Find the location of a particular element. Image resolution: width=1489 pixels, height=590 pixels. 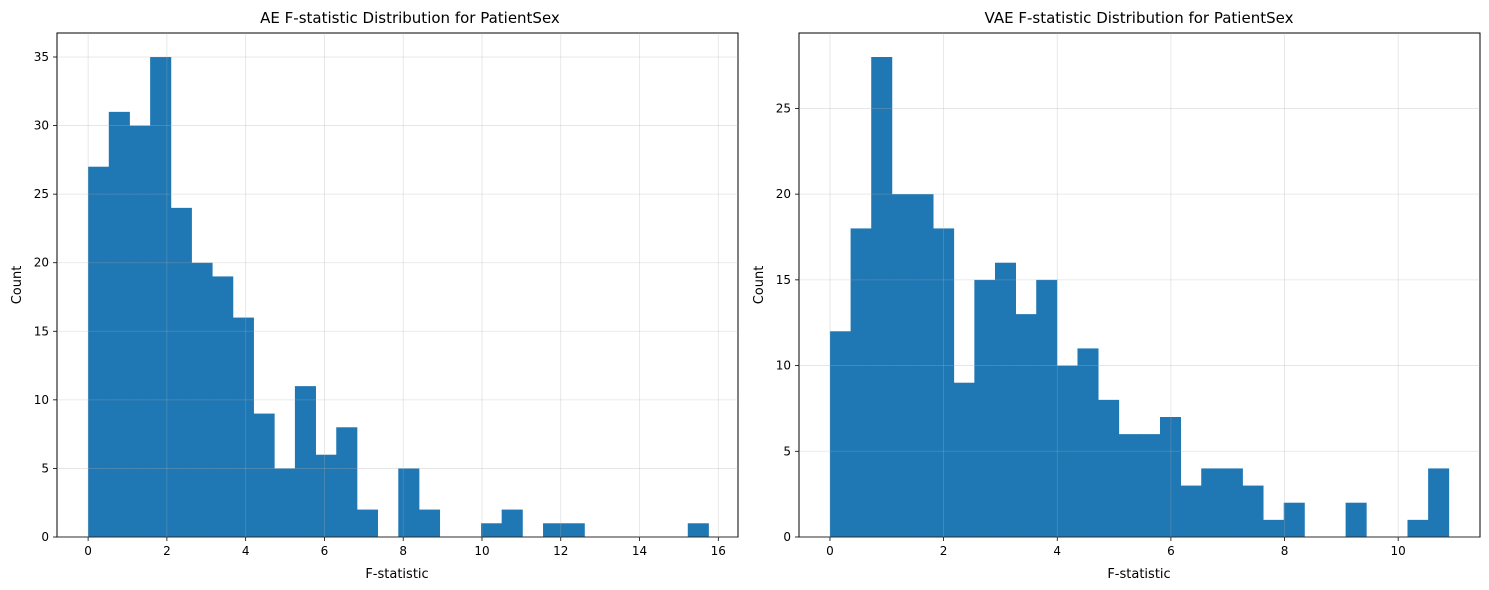

vae-y-tick-label: 10 is located at coordinates (783, 366).